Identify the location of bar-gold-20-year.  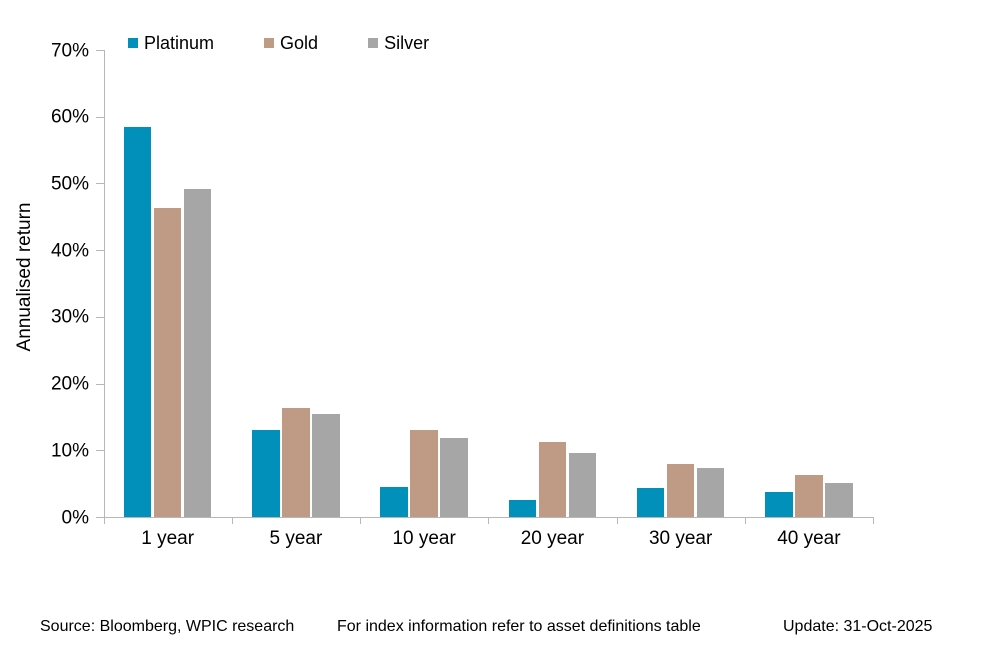
(552, 479).